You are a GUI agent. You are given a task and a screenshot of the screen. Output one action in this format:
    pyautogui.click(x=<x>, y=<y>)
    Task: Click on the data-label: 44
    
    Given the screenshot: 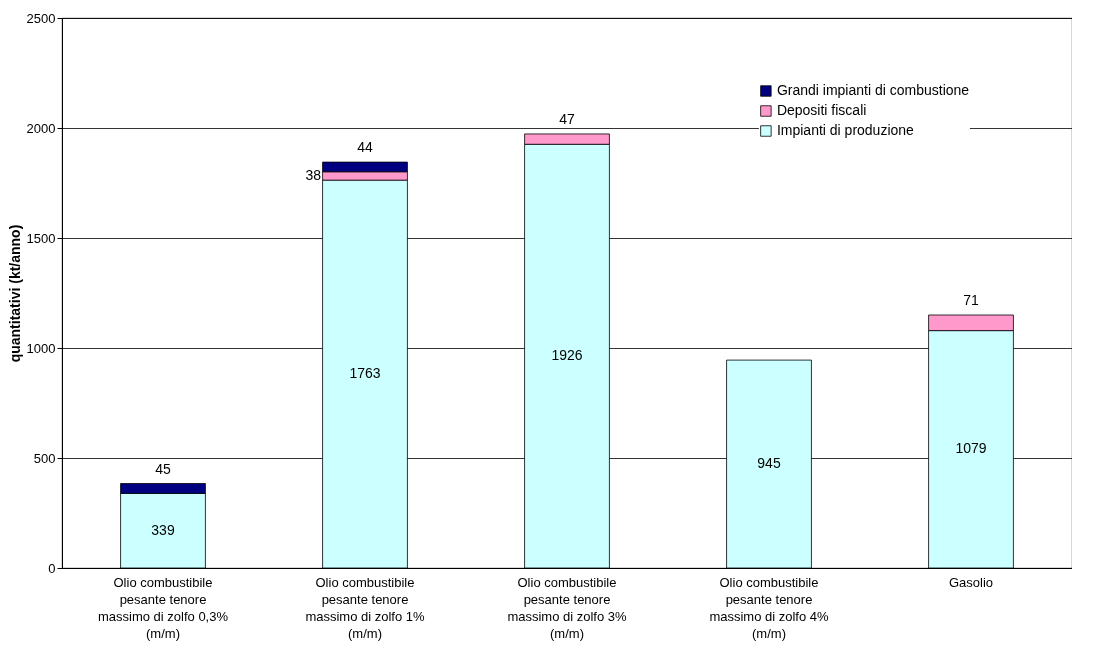 What is the action you would take?
    pyautogui.click(x=365, y=147)
    